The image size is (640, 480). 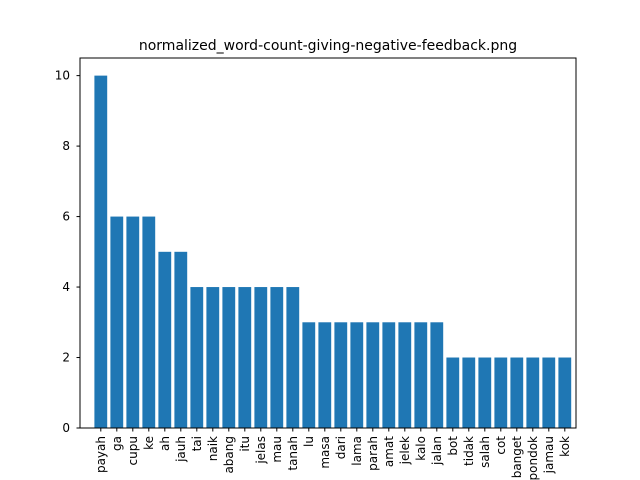 I want to click on bar-cupu, so click(x=133, y=322).